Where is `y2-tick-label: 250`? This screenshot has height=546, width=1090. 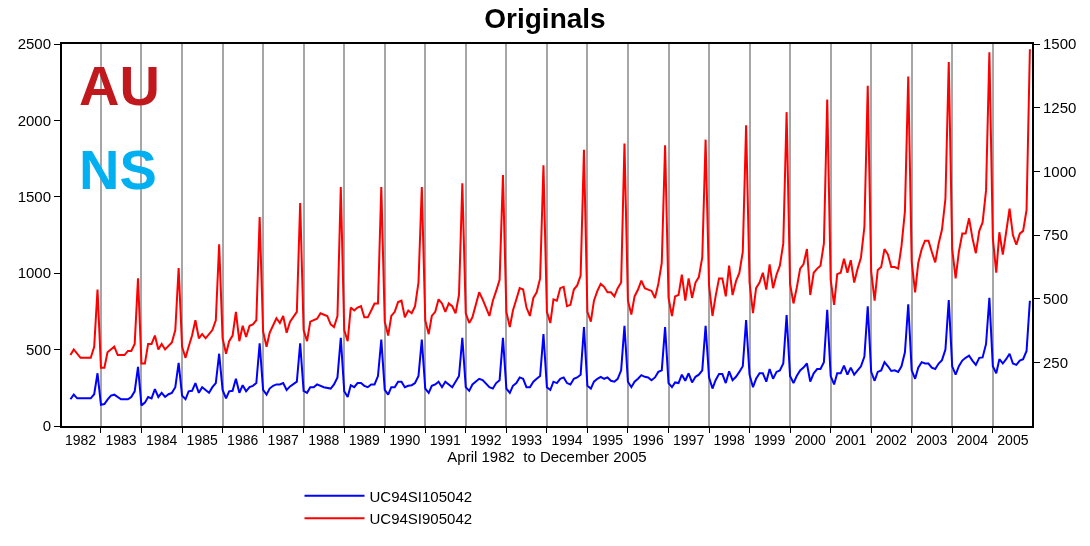
y2-tick-label: 250 is located at coordinates (1056, 362).